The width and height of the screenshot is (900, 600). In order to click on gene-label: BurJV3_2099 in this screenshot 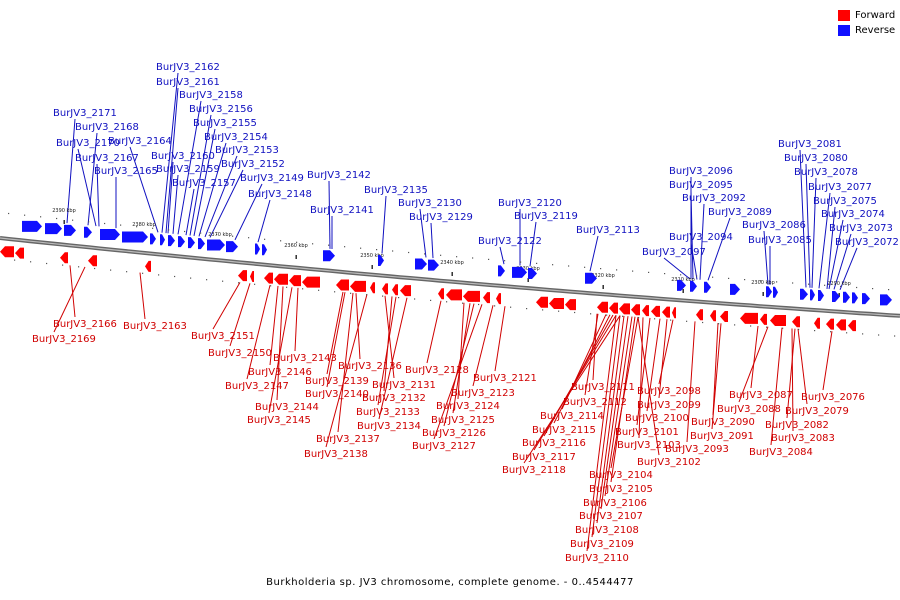, I will do `click(669, 405)`.